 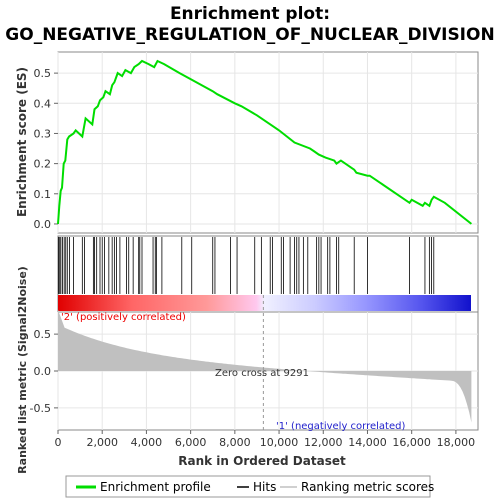 What do you see at coordinates (250, 14) in the screenshot?
I see `chart-title-line1: Enrichment plot:` at bounding box center [250, 14].